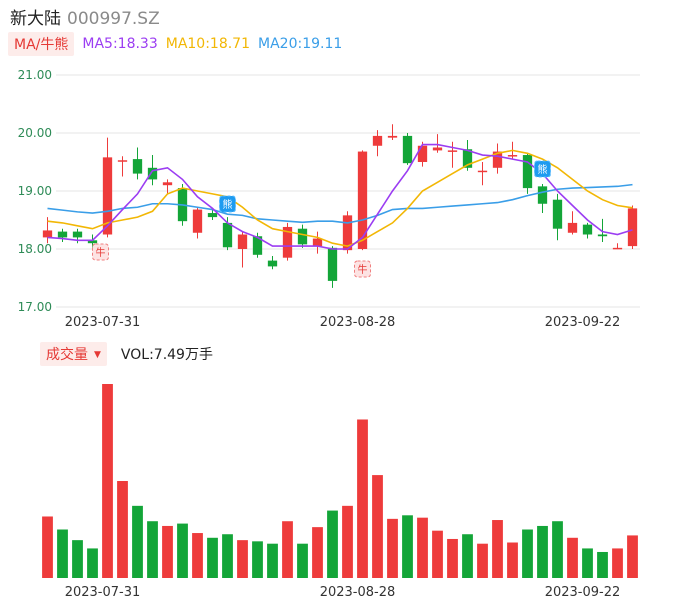 The height and width of the screenshot is (606, 686). I want to click on ma10-line, so click(340, 198).